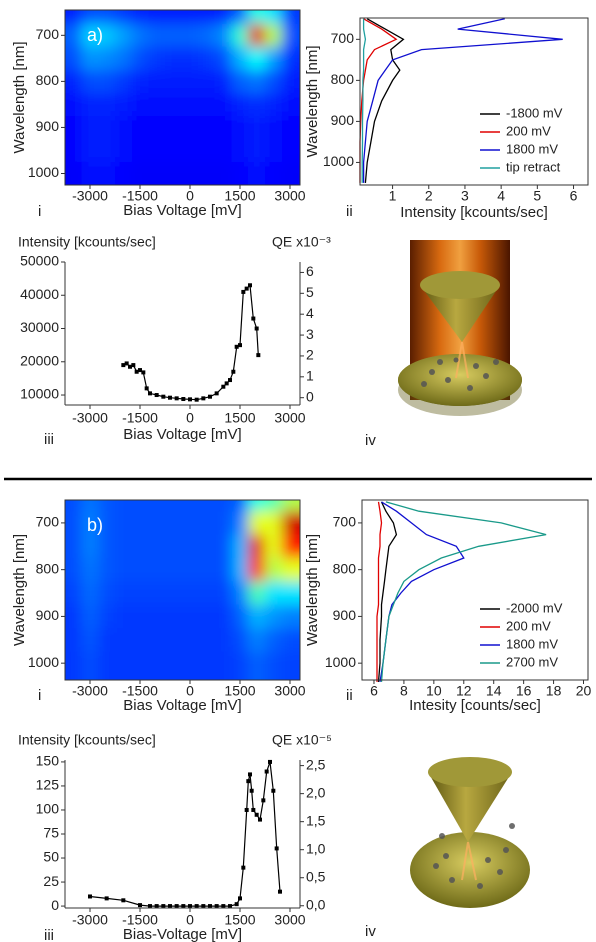 The image size is (596, 942). I want to click on x-tick-label: 1500, so click(239, 196).